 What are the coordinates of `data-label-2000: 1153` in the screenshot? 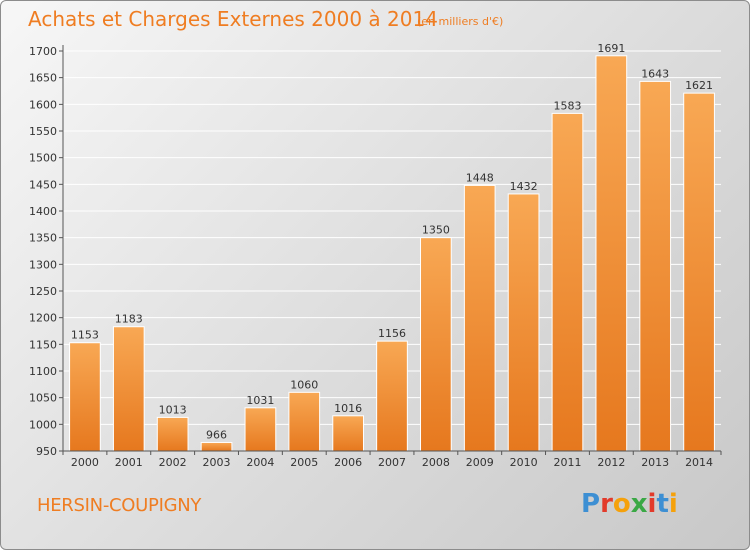 It's located at (85, 335).